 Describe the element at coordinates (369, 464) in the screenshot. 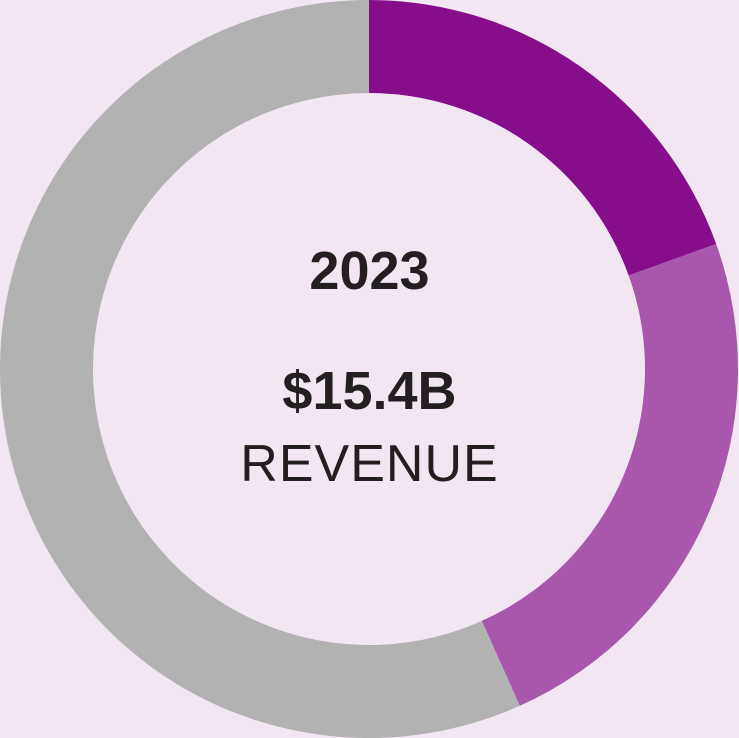

I see `chart-metric-label: REVENUE` at that location.